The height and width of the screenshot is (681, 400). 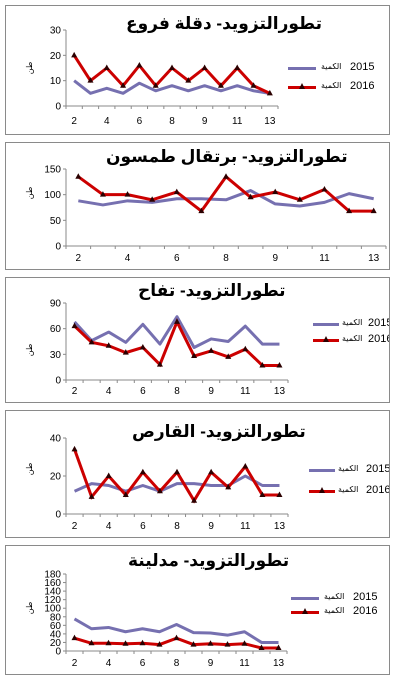 I want to click on y-tick-label: 80, so click(x=56, y=617).